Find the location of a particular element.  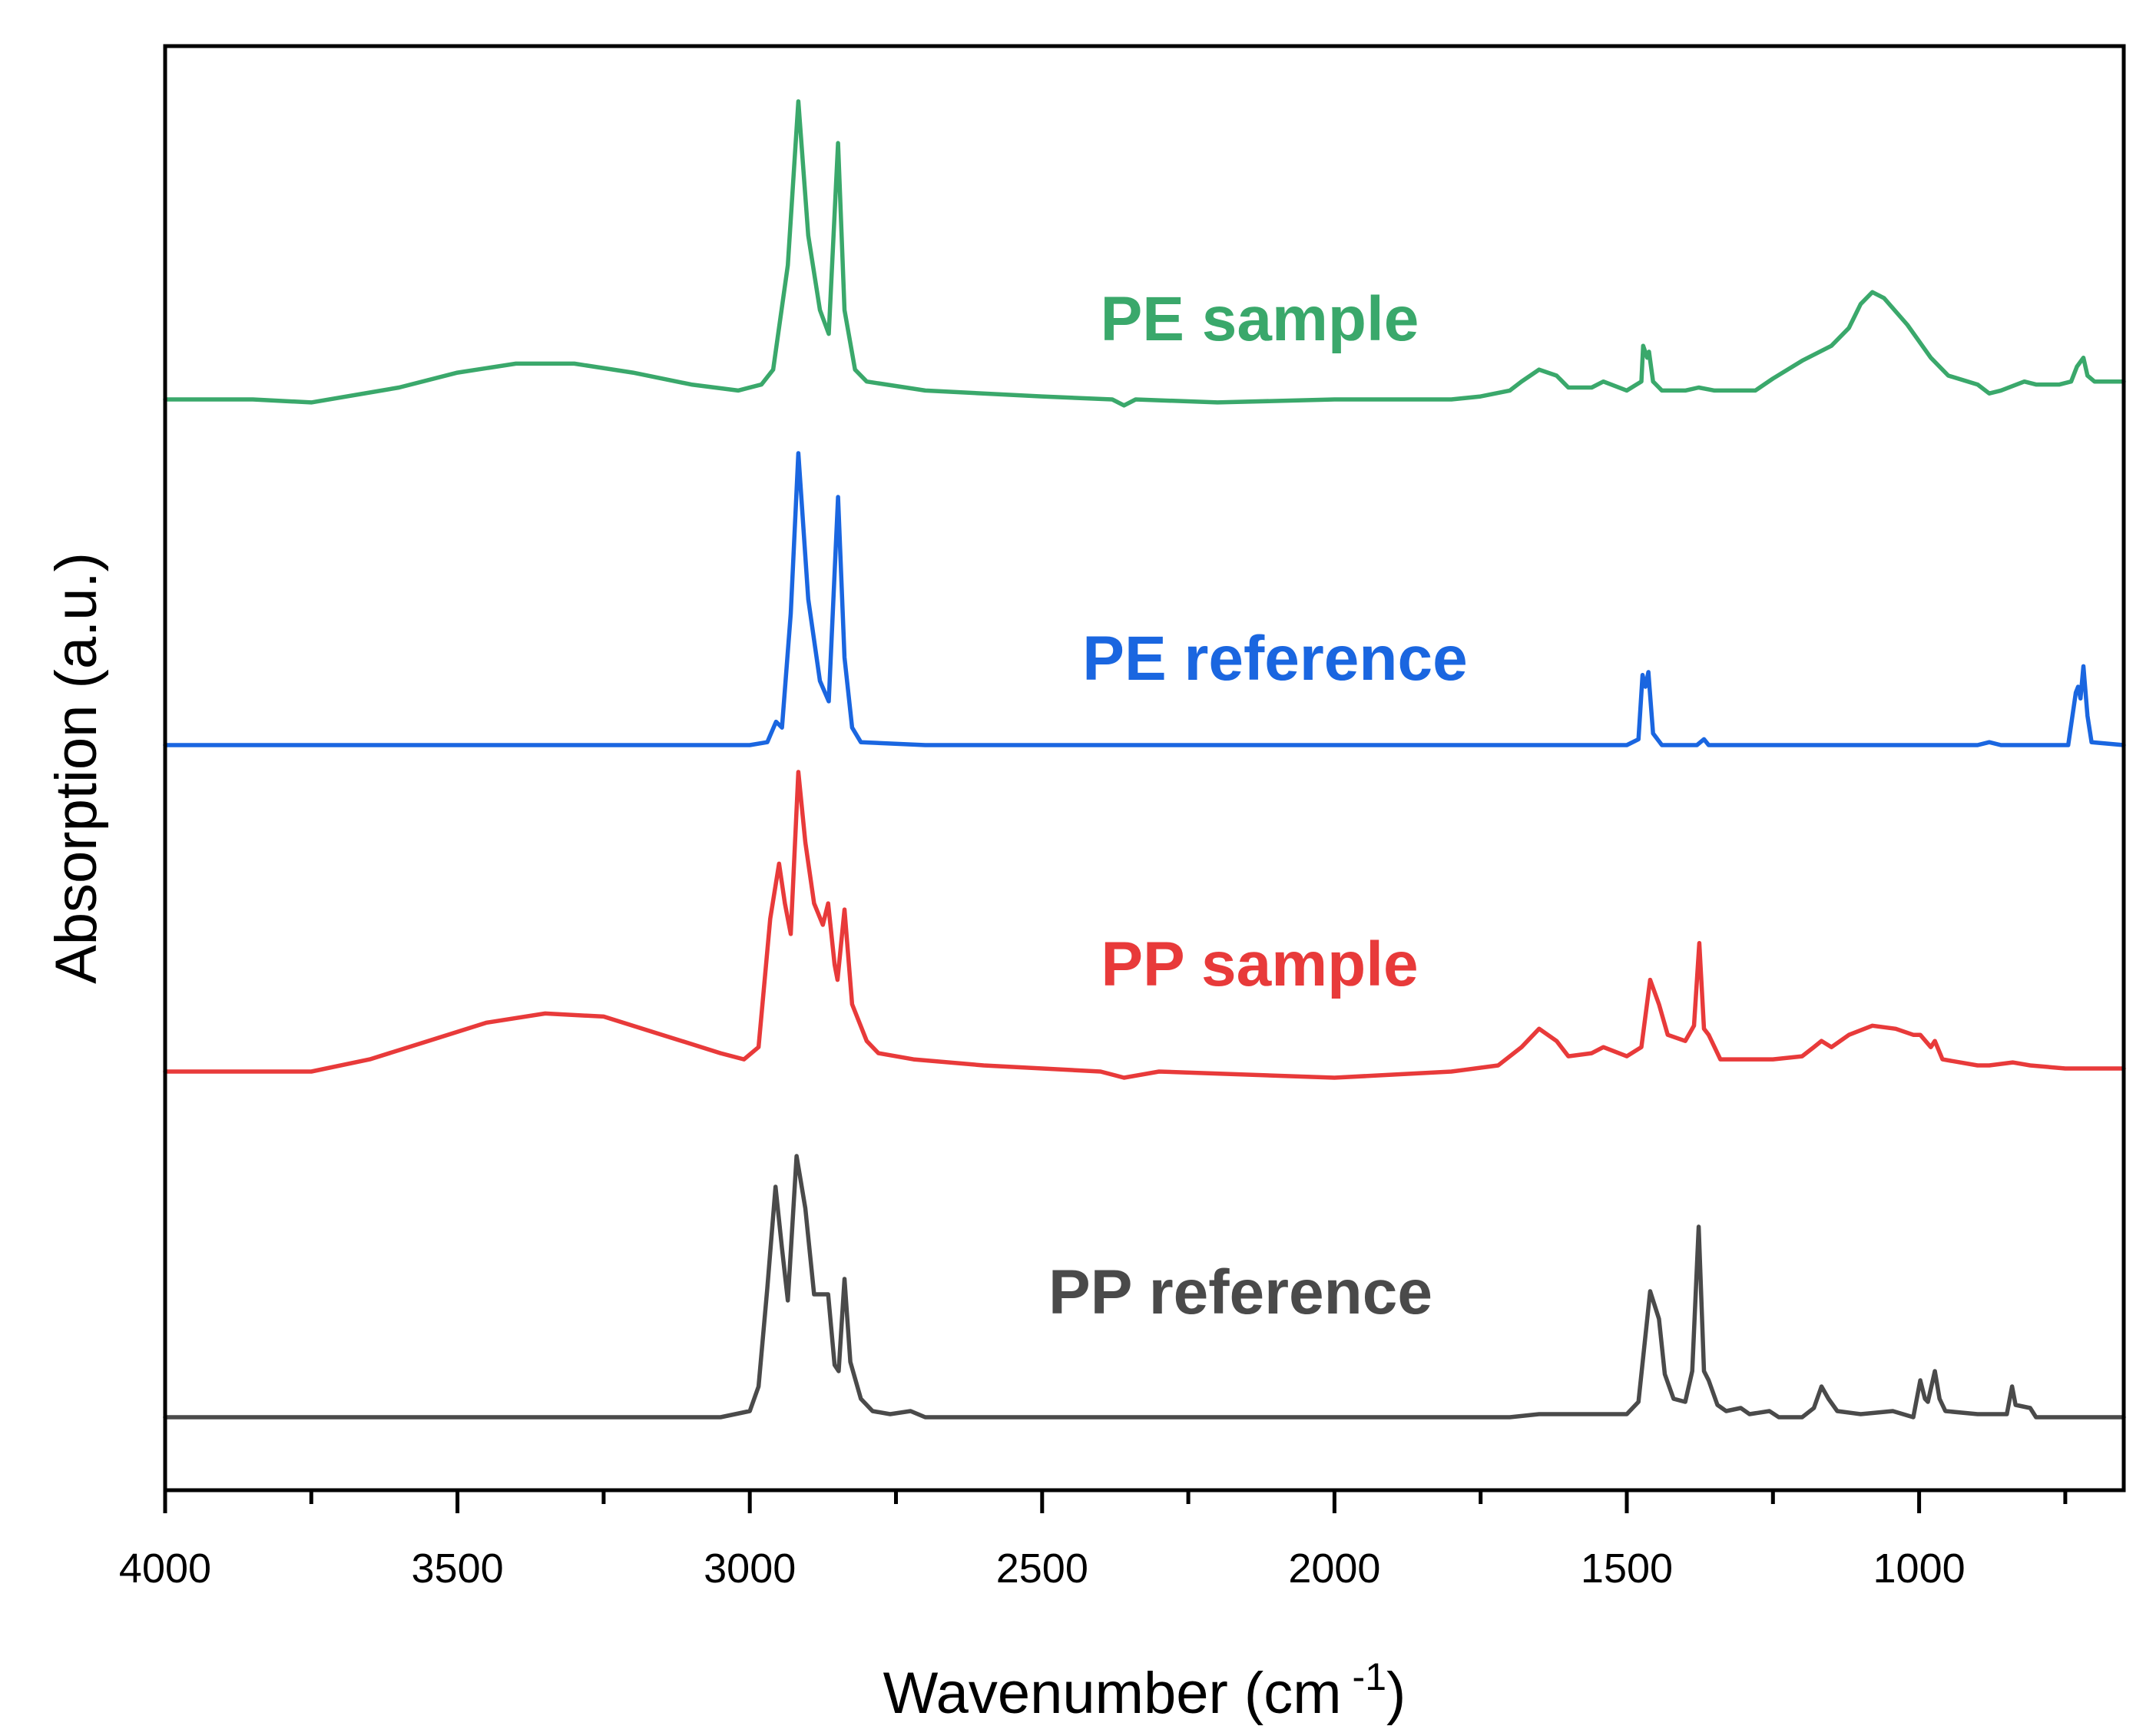

x-axis-tick-labels: 4000 3500 3000 2500 2000 1500 1000 is located at coordinates (1042, 1569).